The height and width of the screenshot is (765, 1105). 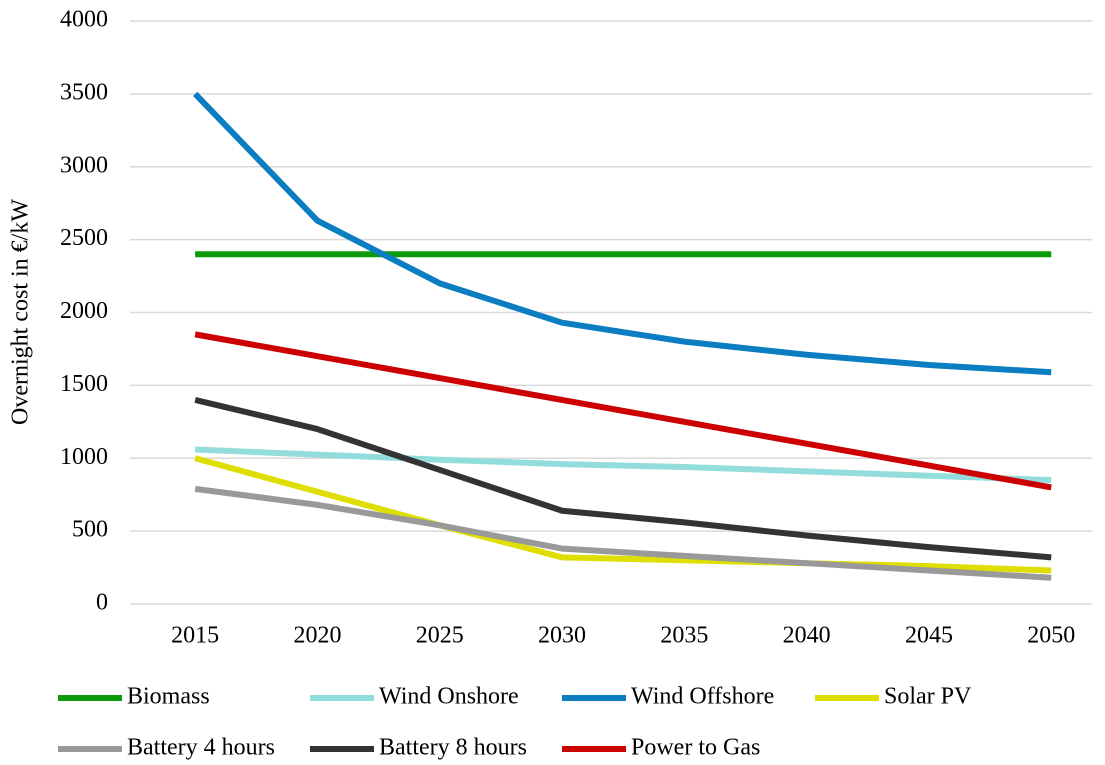 What do you see at coordinates (84, 92) in the screenshot?
I see `y-tick-label: 3500` at bounding box center [84, 92].